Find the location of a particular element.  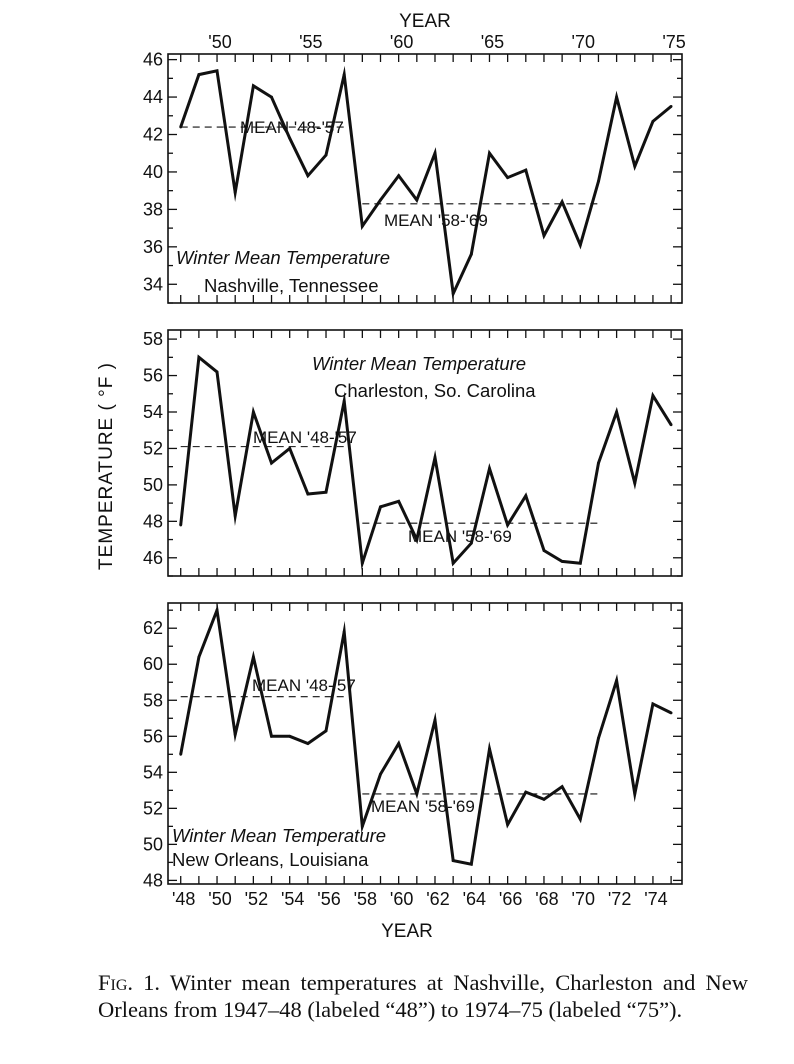

x-tick-label-bottom: '54 is located at coordinates (292, 899).